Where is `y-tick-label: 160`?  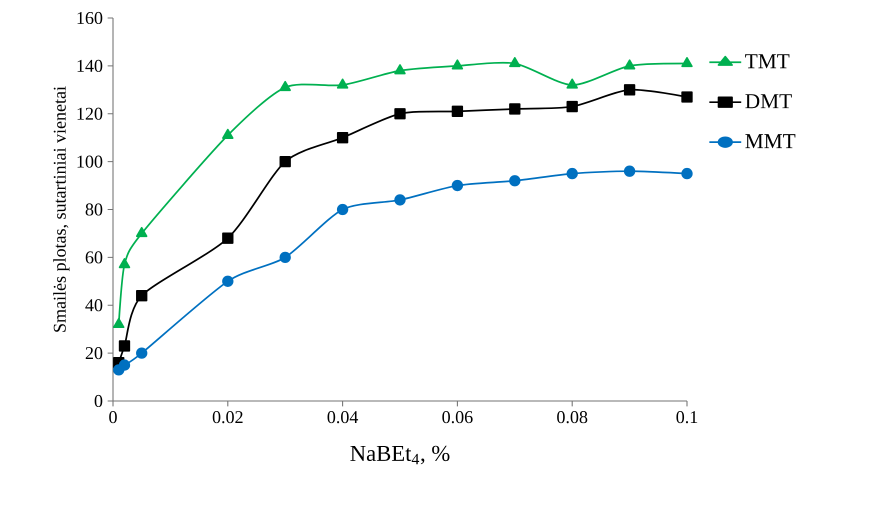 y-tick-label: 160 is located at coordinates (90, 18).